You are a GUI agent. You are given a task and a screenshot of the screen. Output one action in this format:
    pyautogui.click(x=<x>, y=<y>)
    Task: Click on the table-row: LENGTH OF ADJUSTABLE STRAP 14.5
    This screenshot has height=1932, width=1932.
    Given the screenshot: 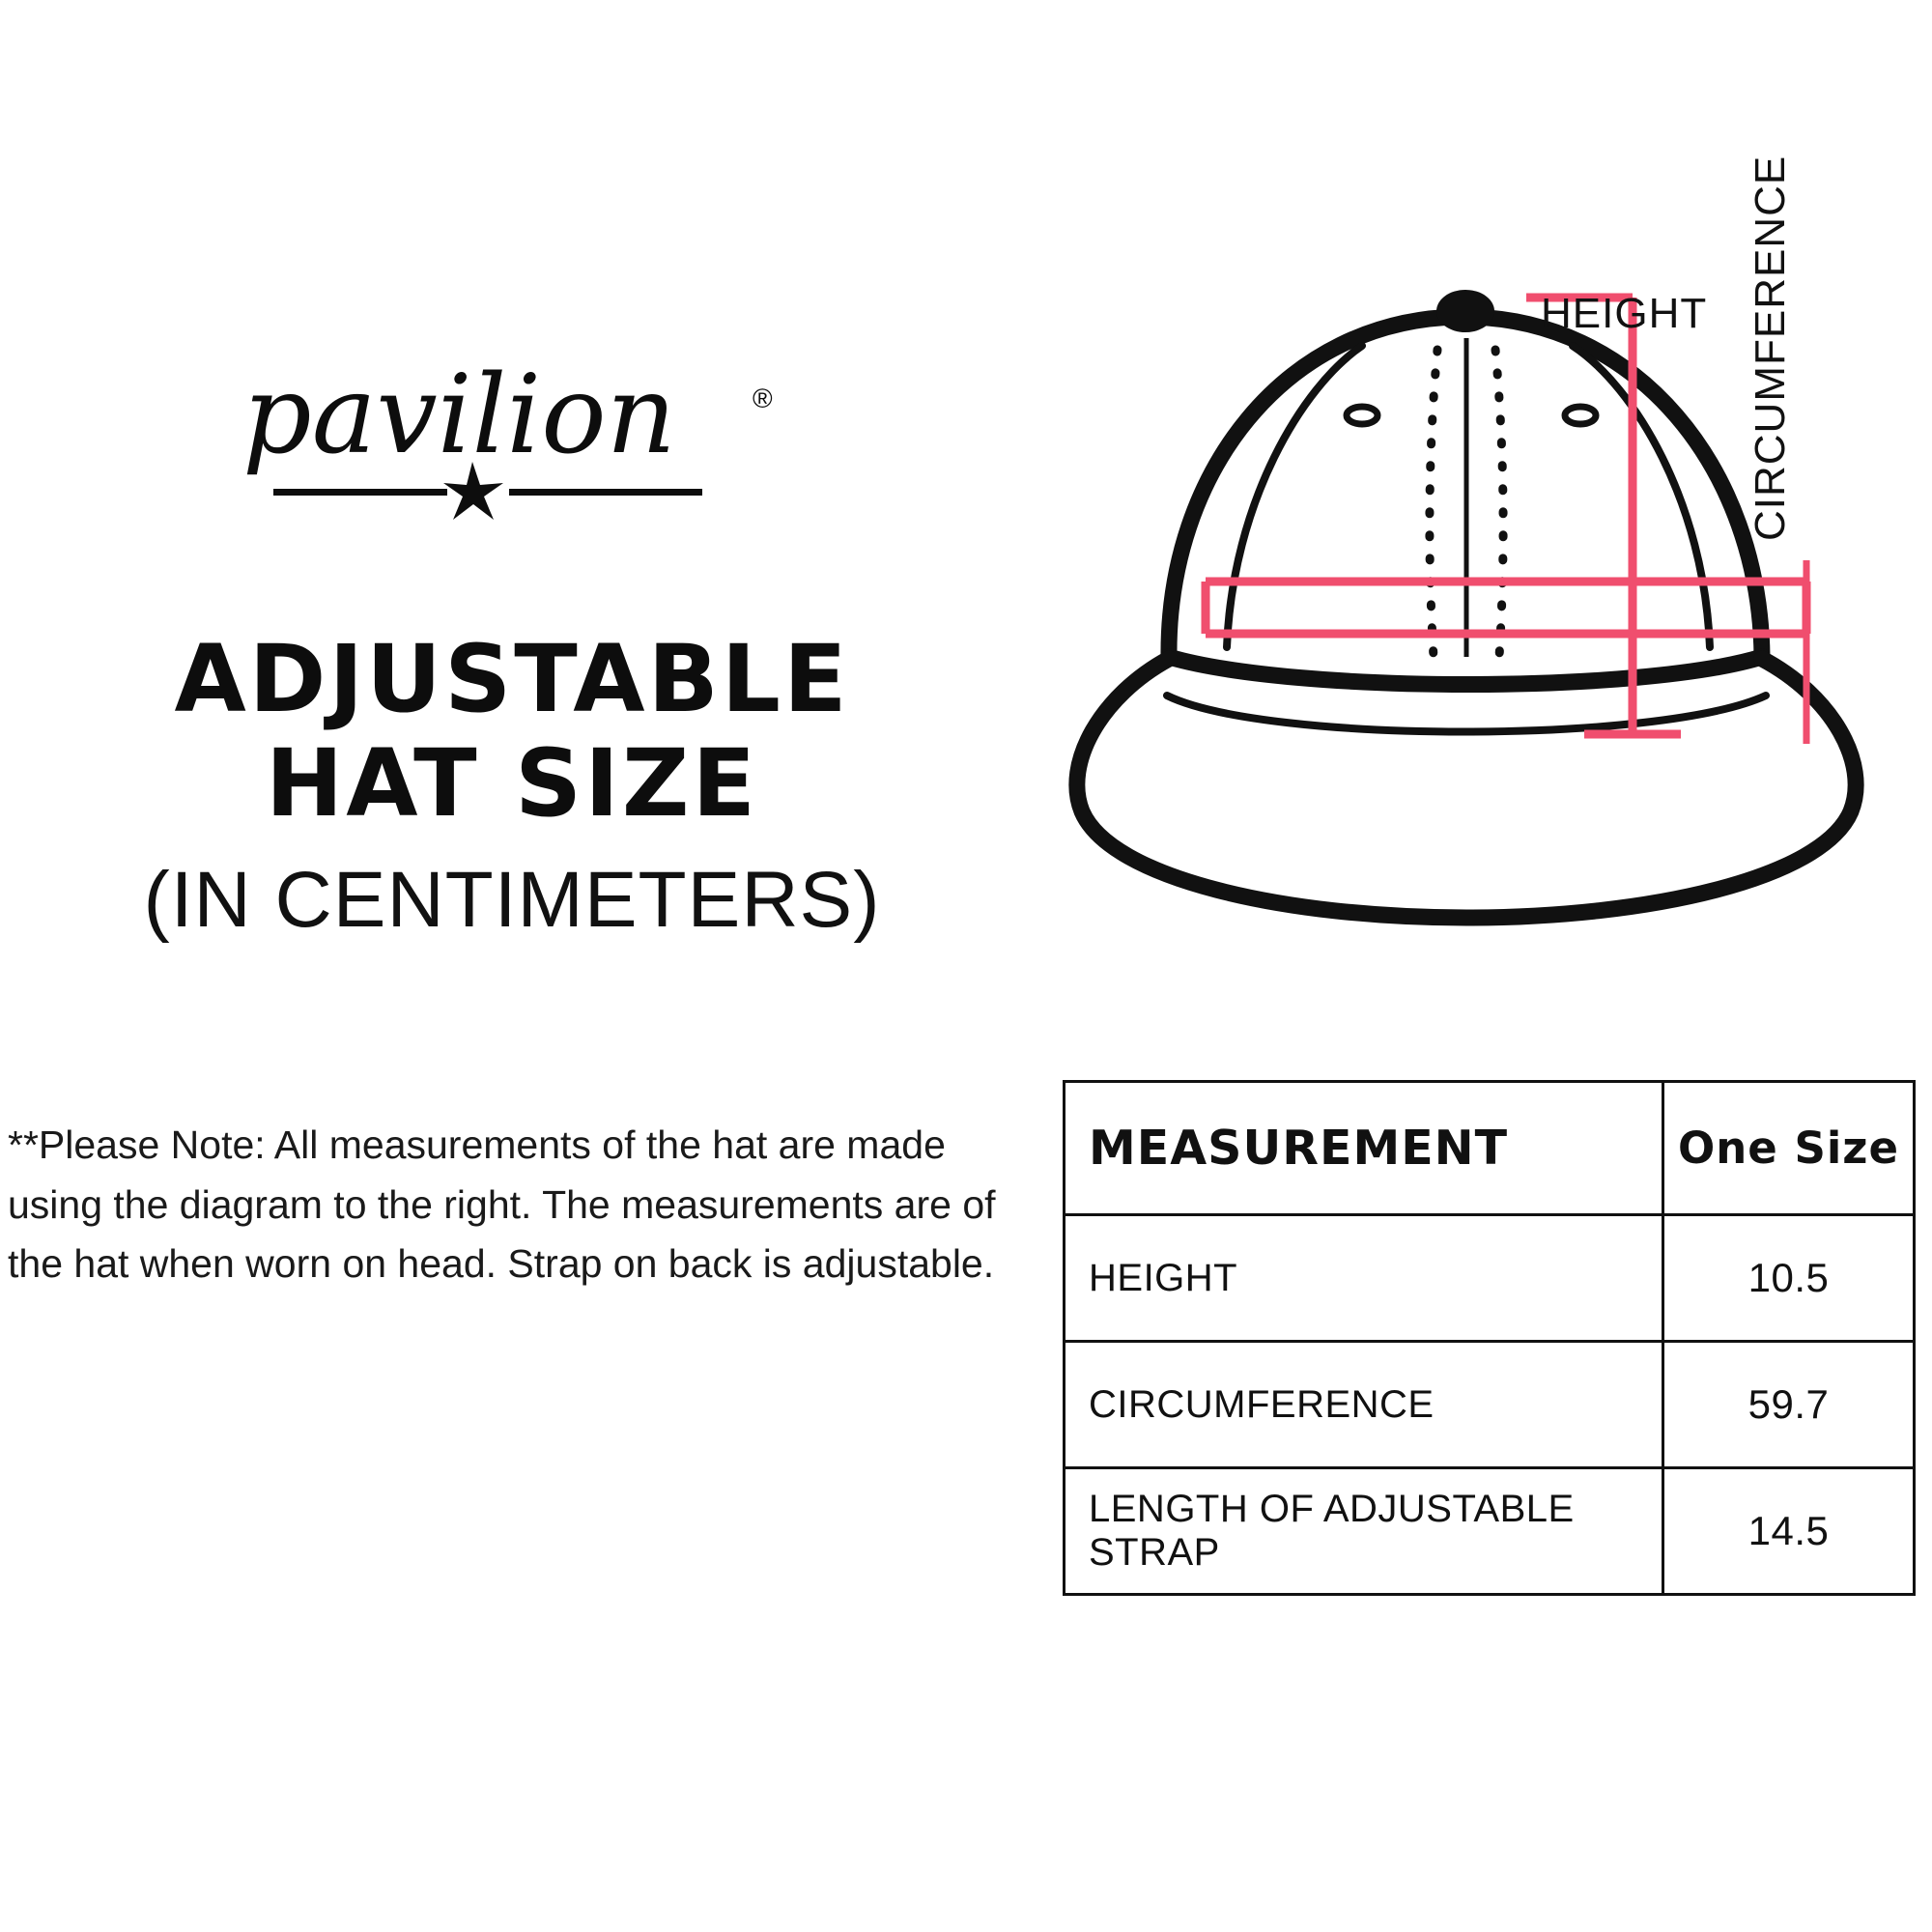 What is the action you would take?
    pyautogui.click(x=1489, y=1531)
    